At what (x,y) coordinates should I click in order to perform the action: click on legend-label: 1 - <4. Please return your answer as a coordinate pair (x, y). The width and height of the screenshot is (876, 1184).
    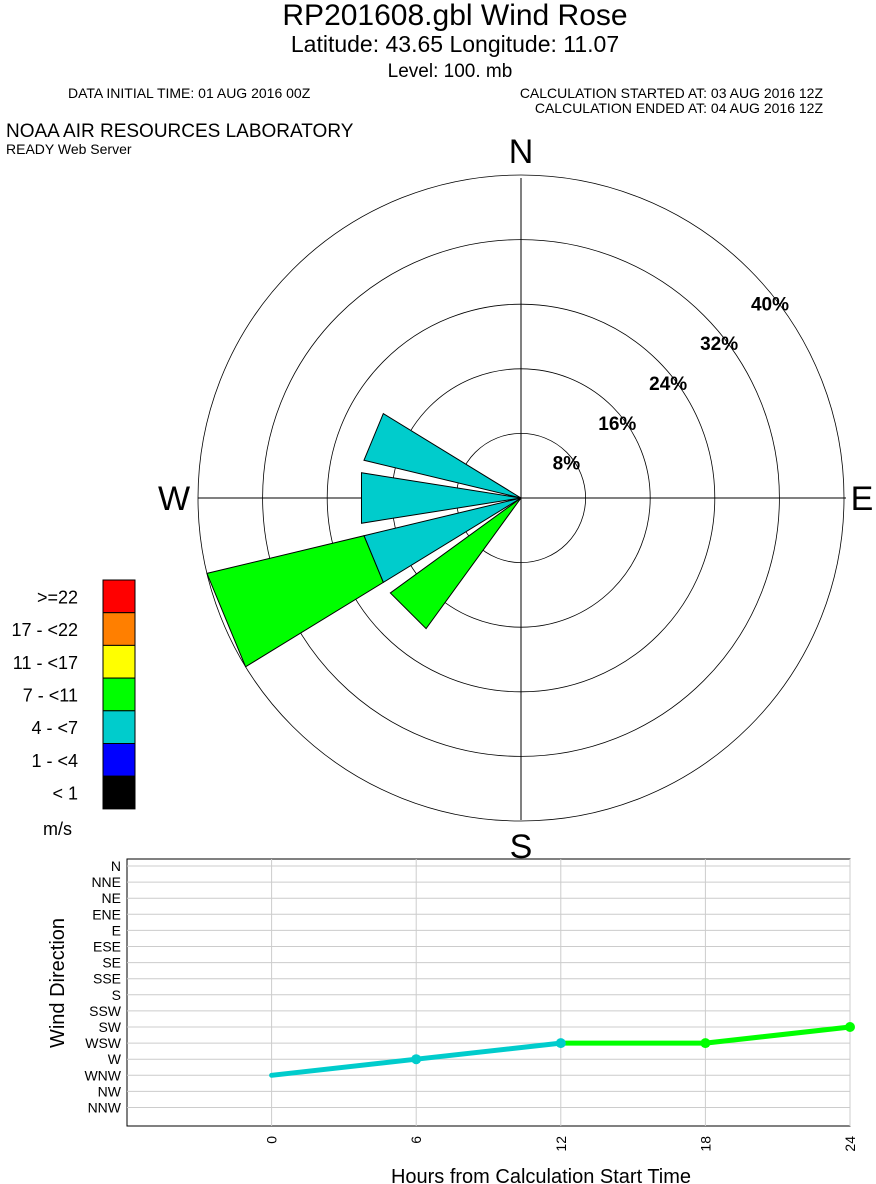
    Looking at the image, I should click on (54, 761).